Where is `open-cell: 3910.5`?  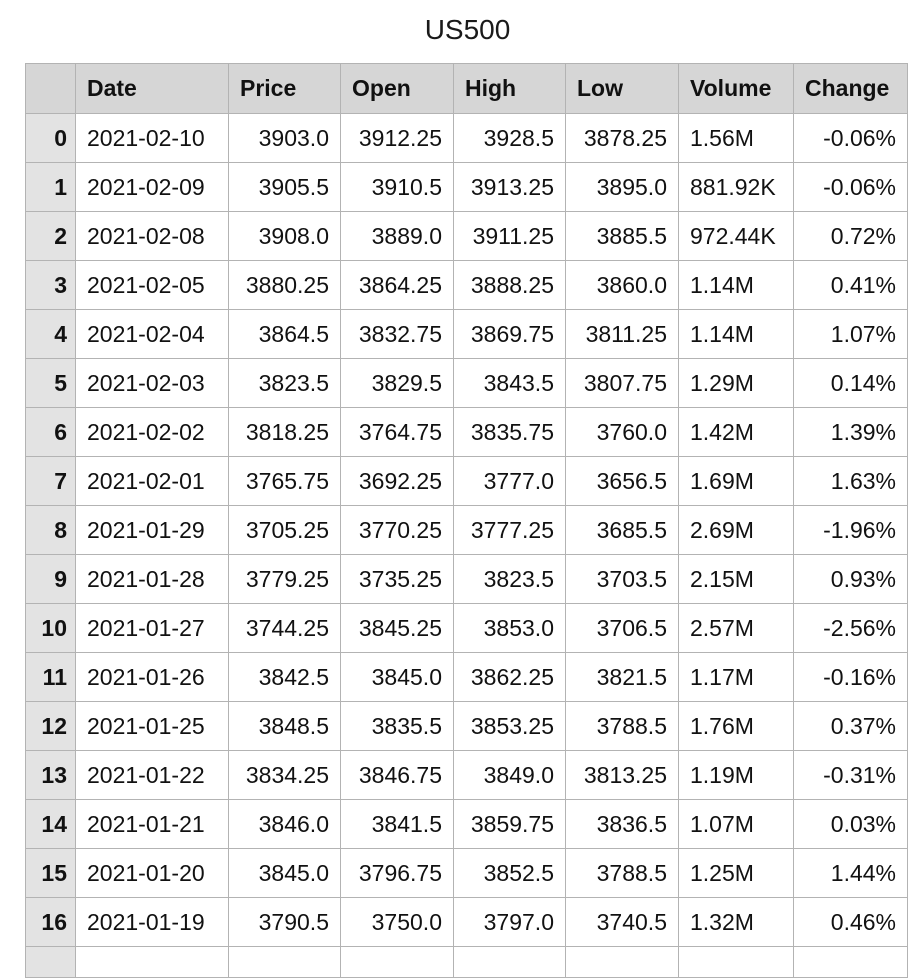
open-cell: 3910.5 is located at coordinates (397, 187).